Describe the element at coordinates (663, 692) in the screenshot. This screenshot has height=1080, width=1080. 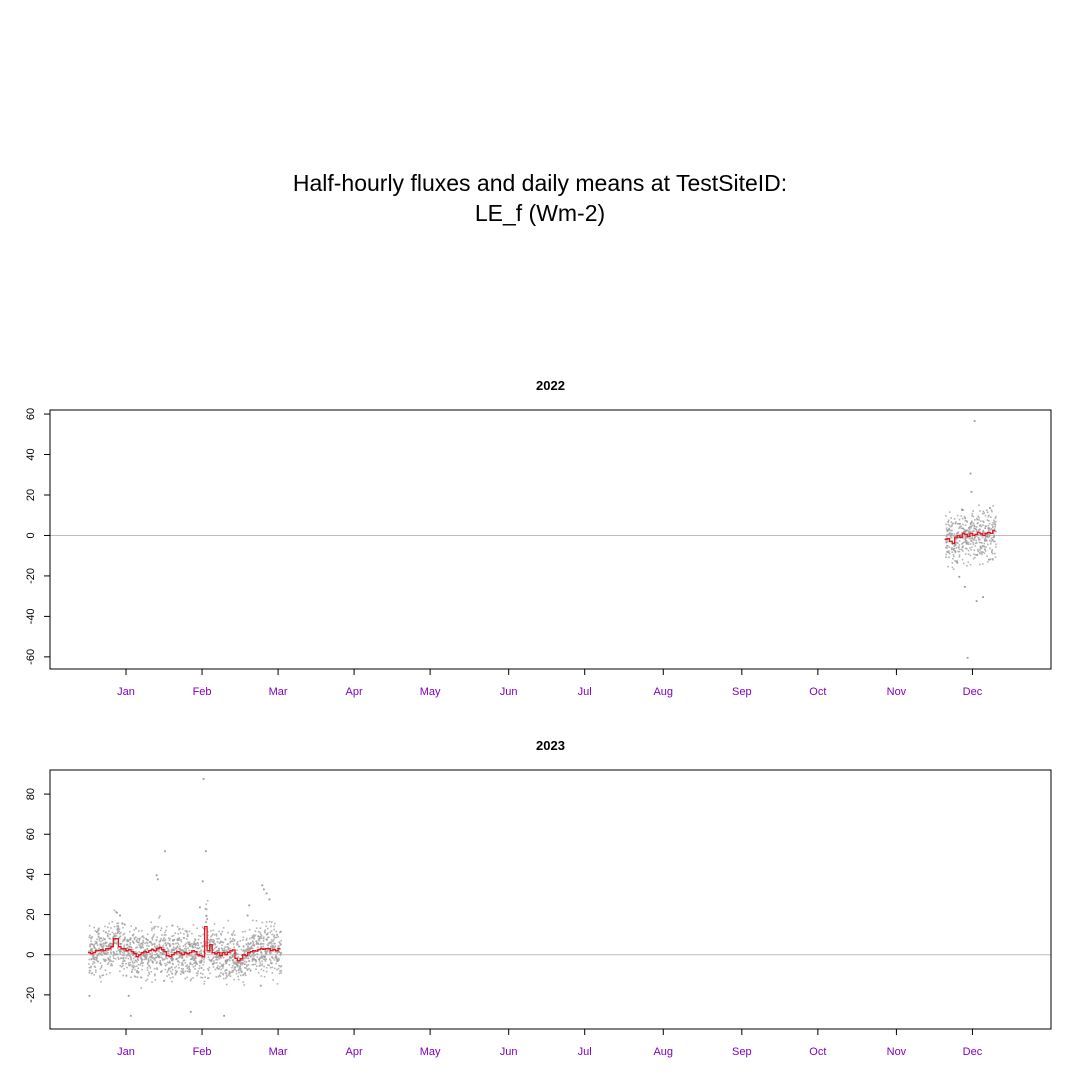
I see `x-tick-label-aug: Aug` at that location.